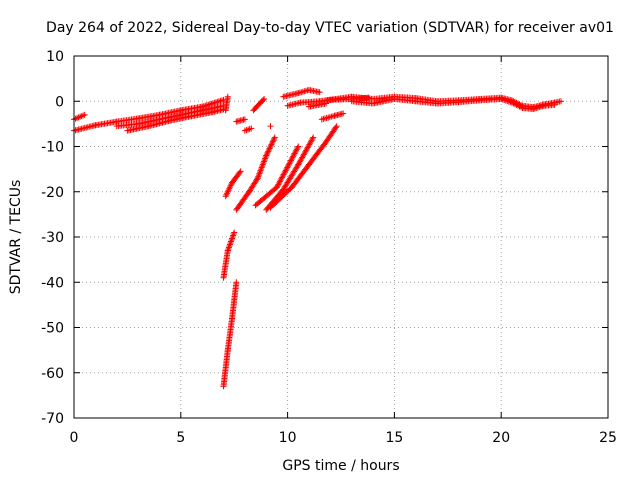 This screenshot has width=640, height=480. I want to click on x-tick-label: 15, so click(394, 438).